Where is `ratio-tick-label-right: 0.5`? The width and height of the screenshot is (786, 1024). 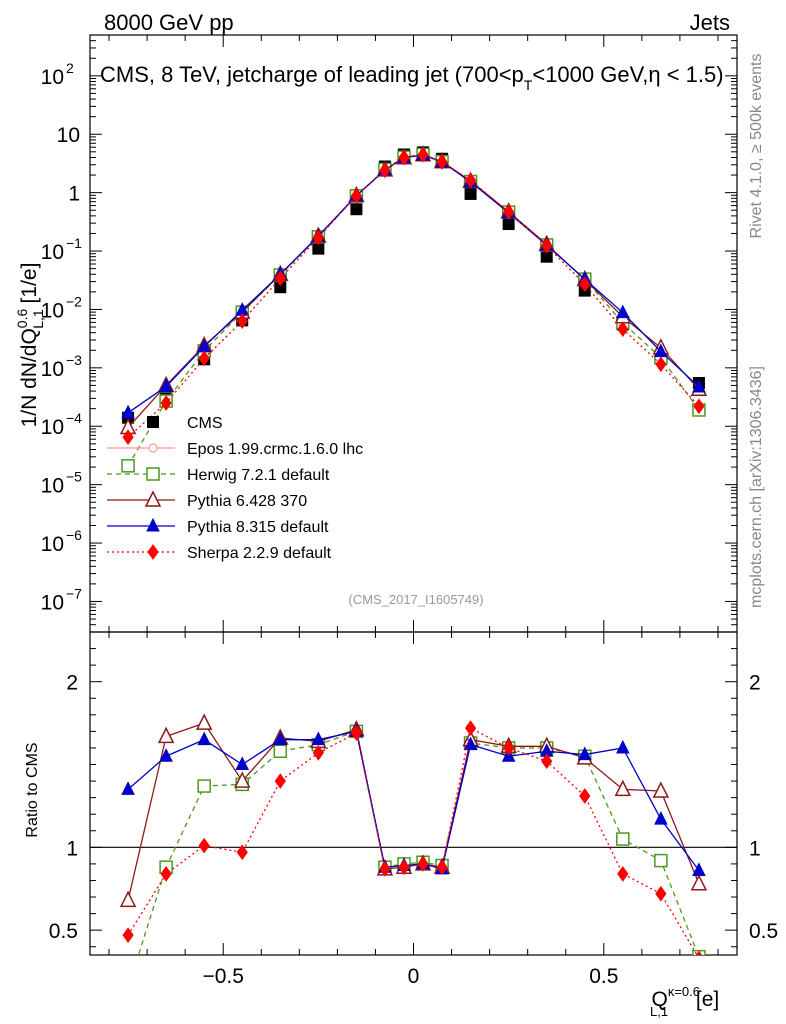
ratio-tick-label-right: 0.5 is located at coordinates (763, 931).